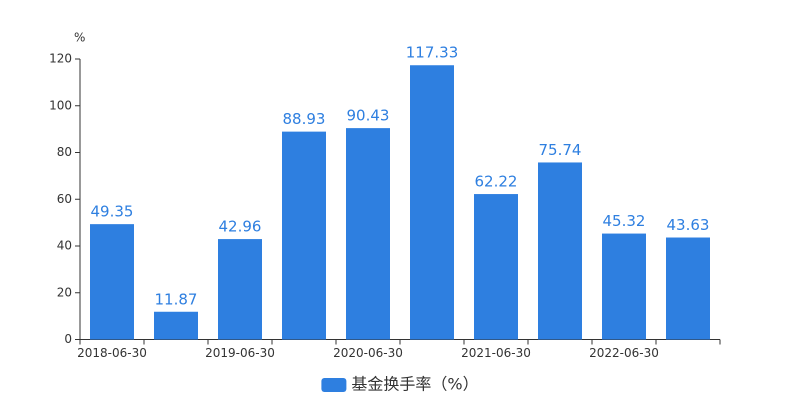 Image resolution: width=800 pixels, height=400 pixels. Describe the element at coordinates (60, 105) in the screenshot. I see `y-tick-label: 100` at that location.